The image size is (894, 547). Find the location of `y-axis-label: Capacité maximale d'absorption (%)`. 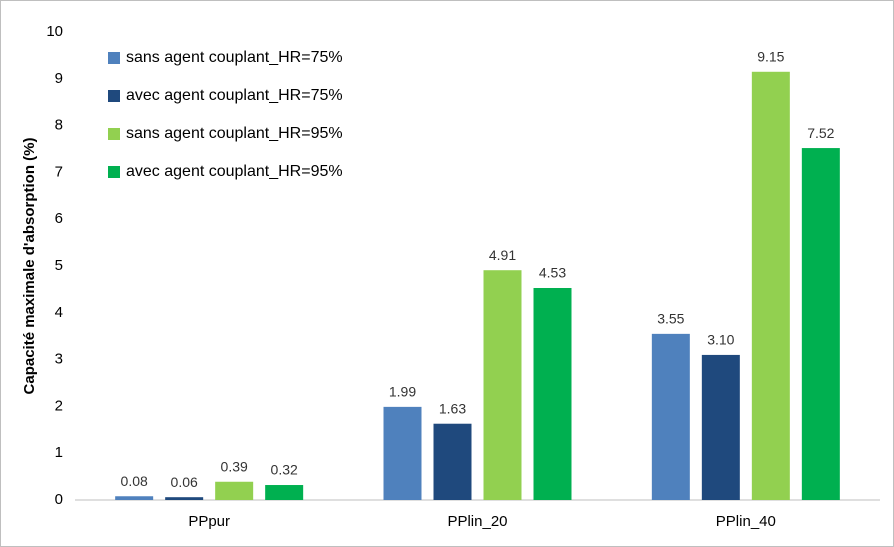

y-axis-label: Capacité maximale d'absorption (%) is located at coordinates (29, 266).